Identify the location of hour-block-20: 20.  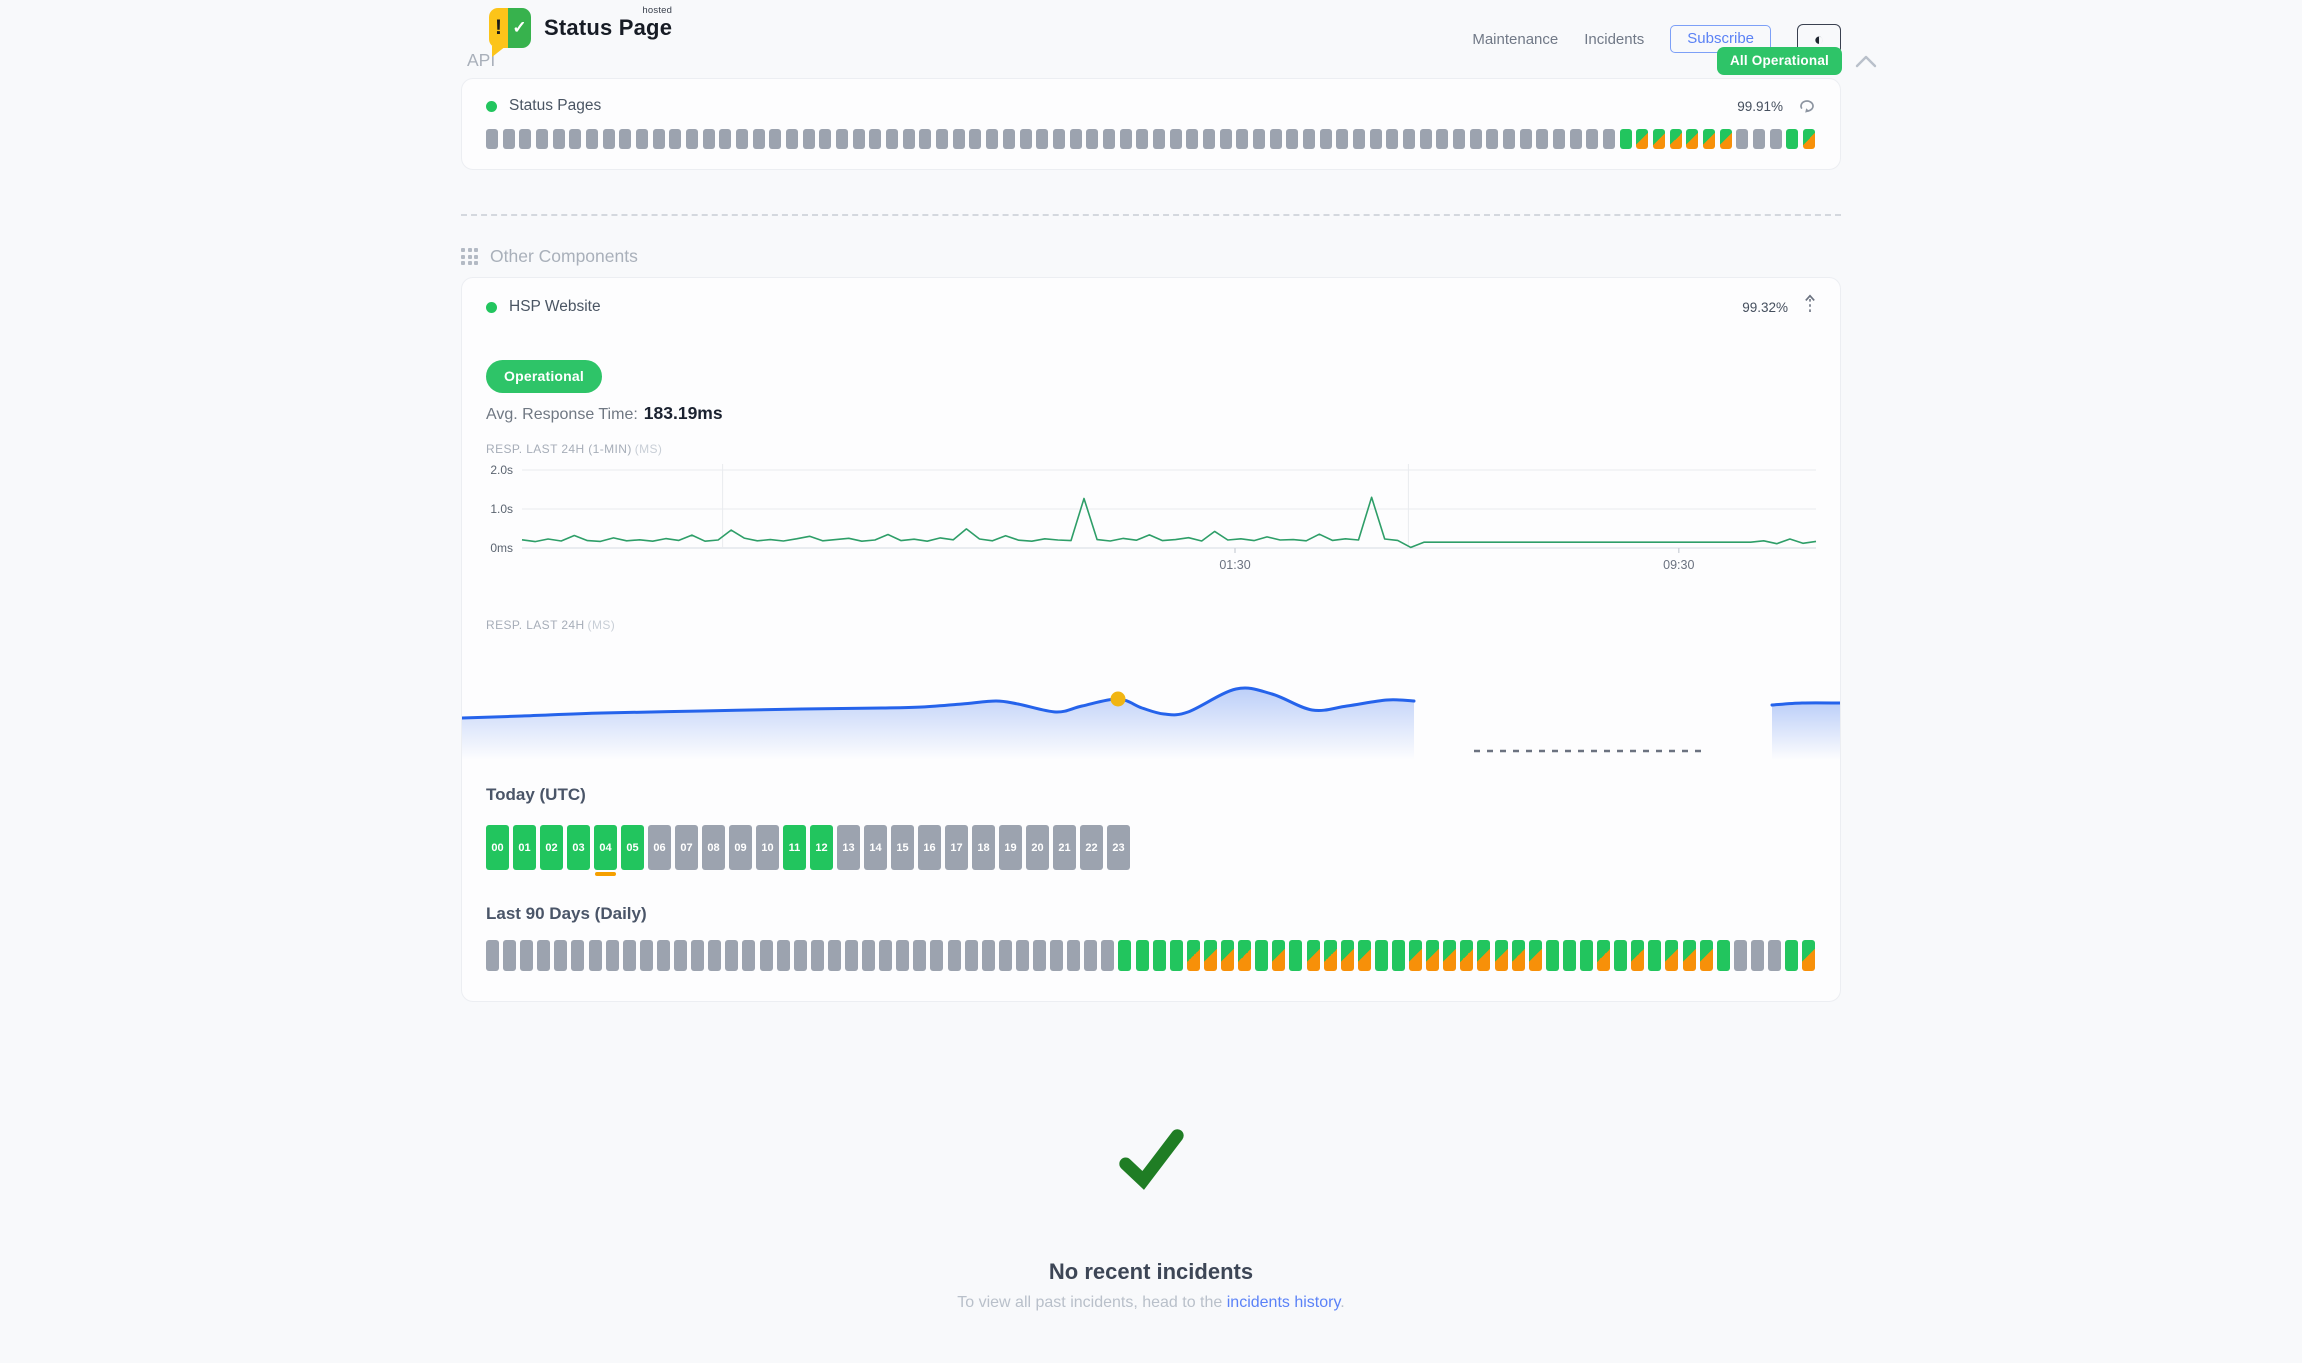
(1037, 847).